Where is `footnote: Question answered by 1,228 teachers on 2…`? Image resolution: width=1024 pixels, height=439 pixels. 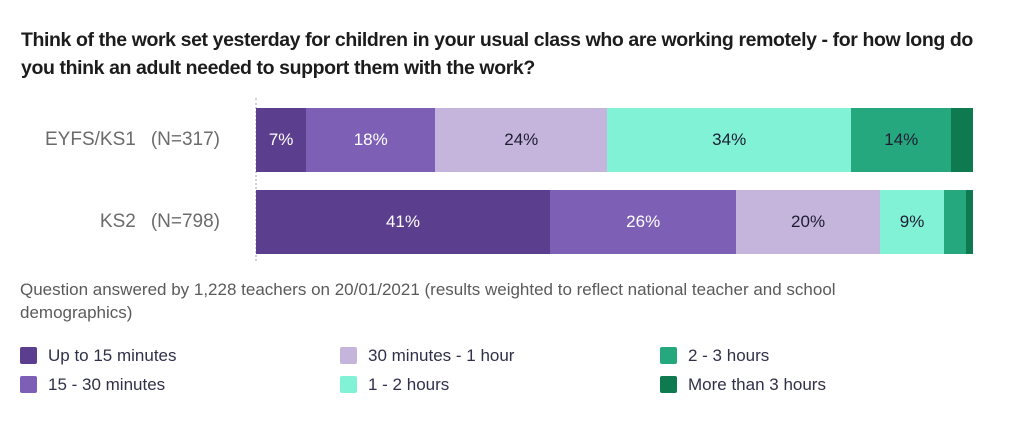
footnote: Question answered by 1,228 teachers on 2… is located at coordinates (428, 301).